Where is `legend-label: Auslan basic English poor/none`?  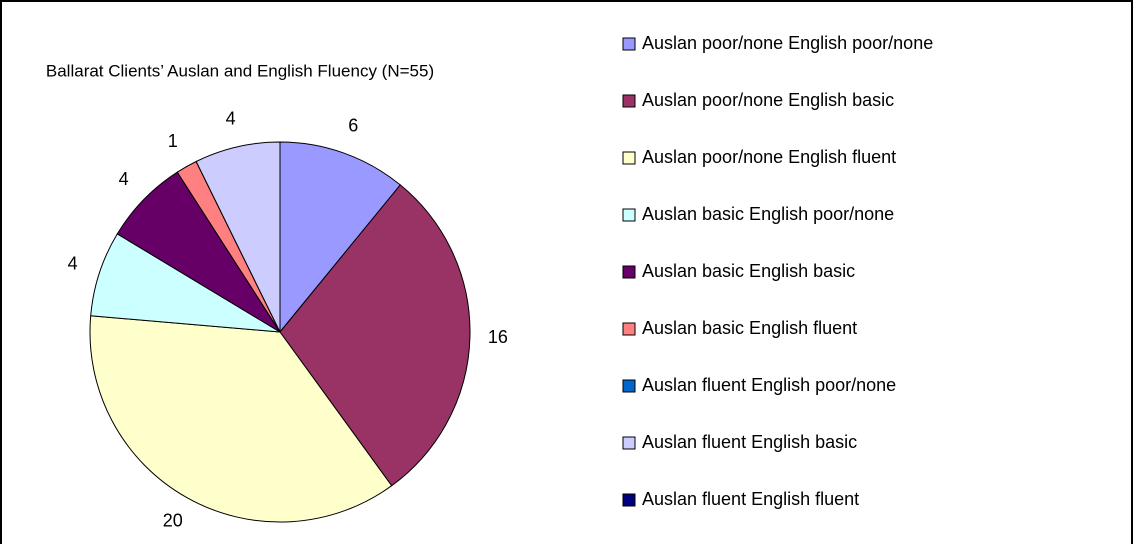 legend-label: Auslan basic English poor/none is located at coordinates (768, 214).